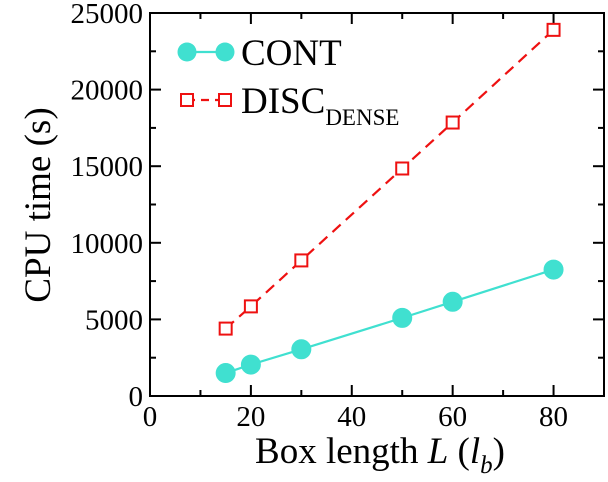 The width and height of the screenshot is (608, 482). What do you see at coordinates (452, 417) in the screenshot?
I see `x-tick-label: 60` at bounding box center [452, 417].